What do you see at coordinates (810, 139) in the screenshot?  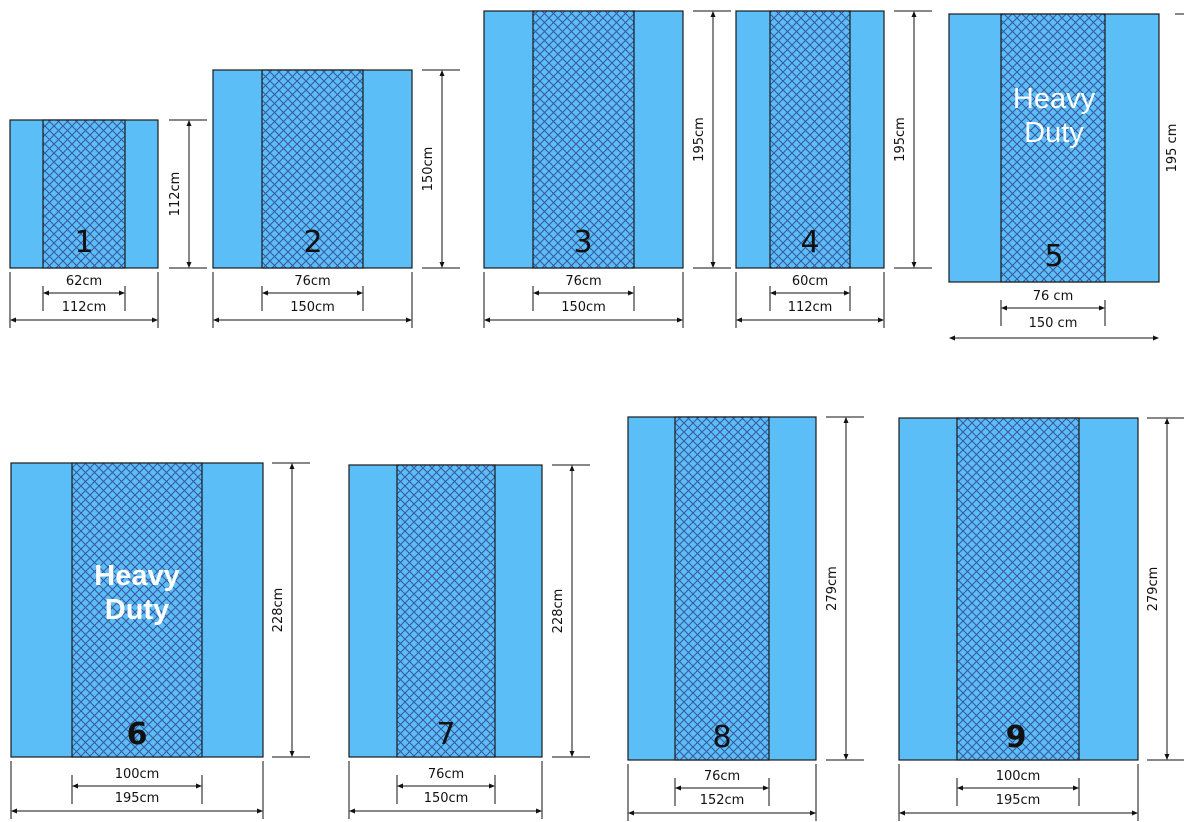 I see `drape-4-mesh-center` at bounding box center [810, 139].